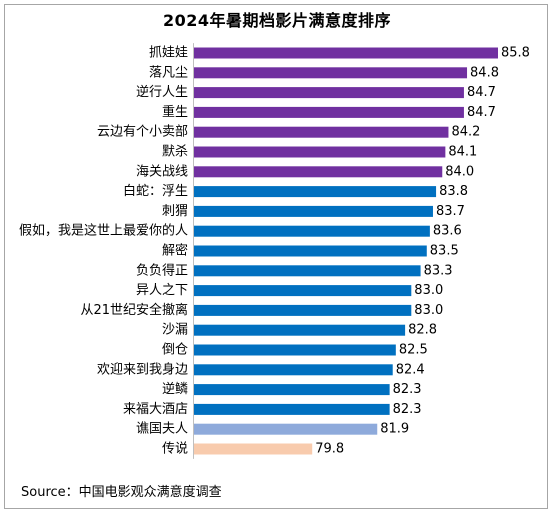 The image size is (554, 515). Describe the element at coordinates (481, 112) in the screenshot. I see `value-label-4: 84.7` at that location.